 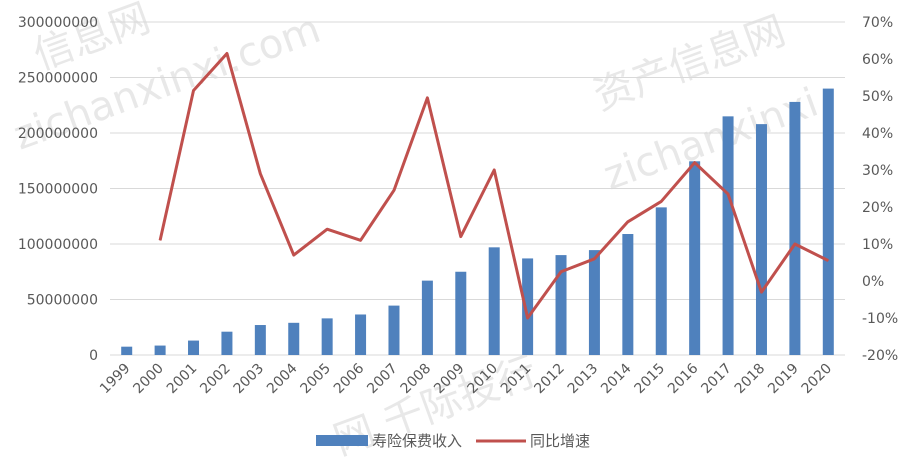 What do you see at coordinates (880, 189) in the screenshot?
I see `right-axis: -20% -10% 0% 10% 20% 30% 40% 50% 60% 70%` at bounding box center [880, 189].